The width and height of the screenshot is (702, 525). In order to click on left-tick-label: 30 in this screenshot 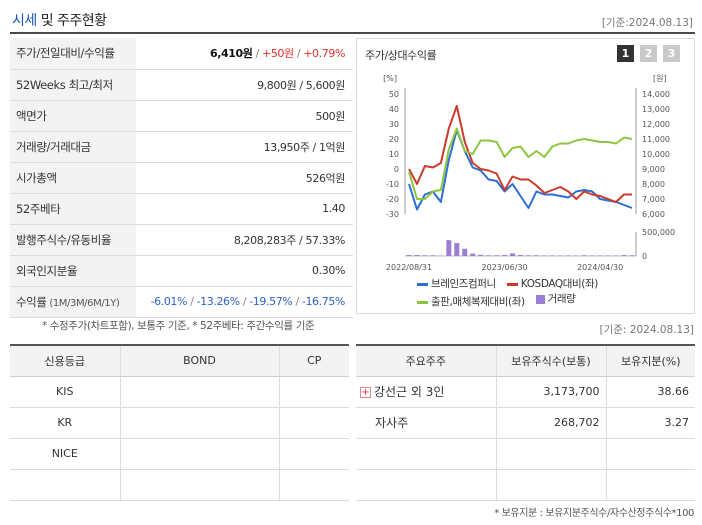, I will do `click(394, 124)`.